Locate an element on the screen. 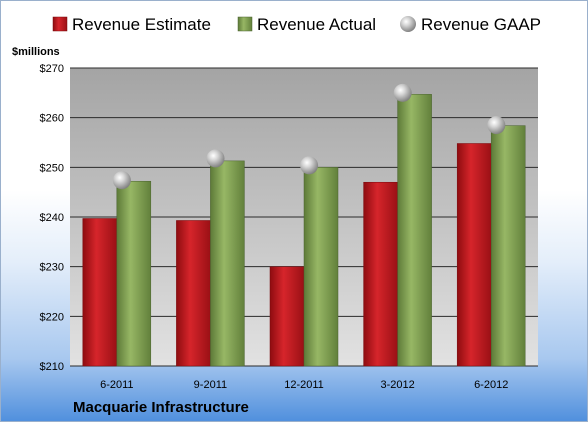  legend-swatch-revenue-estimate is located at coordinates (60, 24).